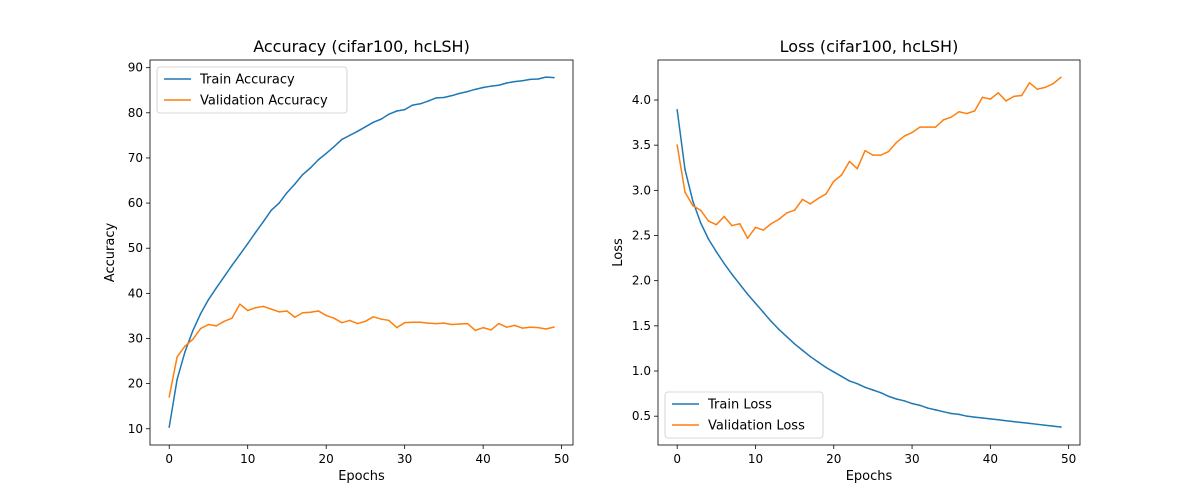  I want to click on y-axis-label: Loss, so click(618, 252).